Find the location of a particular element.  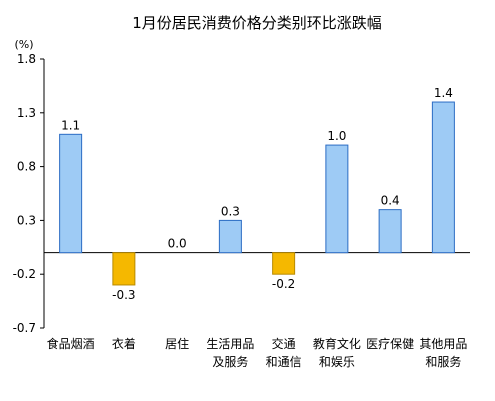

data-label: 1.1 is located at coordinates (70, 125).